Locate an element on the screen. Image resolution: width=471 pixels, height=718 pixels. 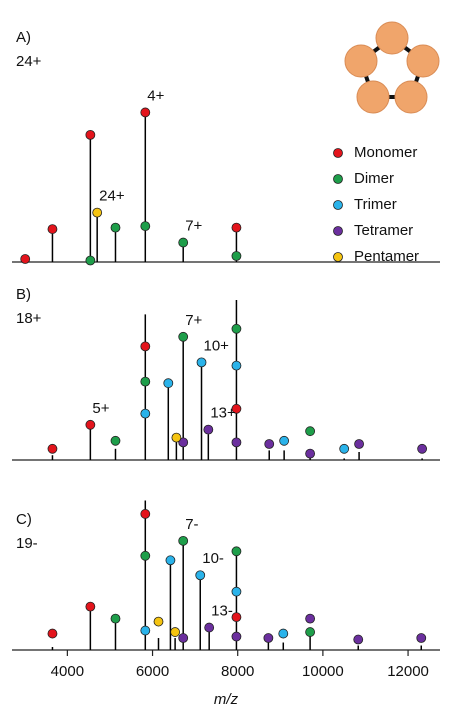
legend-label: Pentamer is located at coordinates (386, 256).